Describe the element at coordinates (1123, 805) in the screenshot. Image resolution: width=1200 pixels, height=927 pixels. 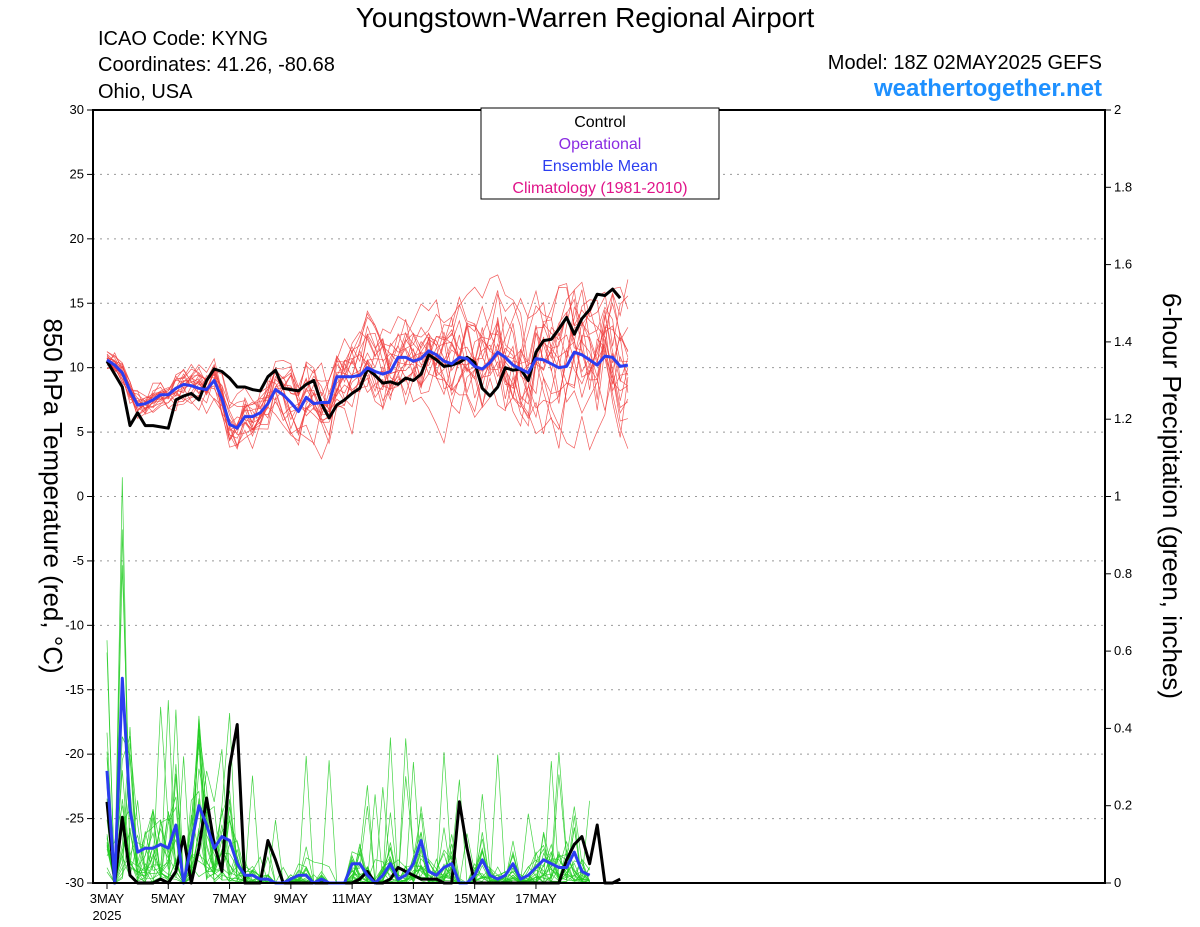
I see `right-tick-label: 0.2` at that location.